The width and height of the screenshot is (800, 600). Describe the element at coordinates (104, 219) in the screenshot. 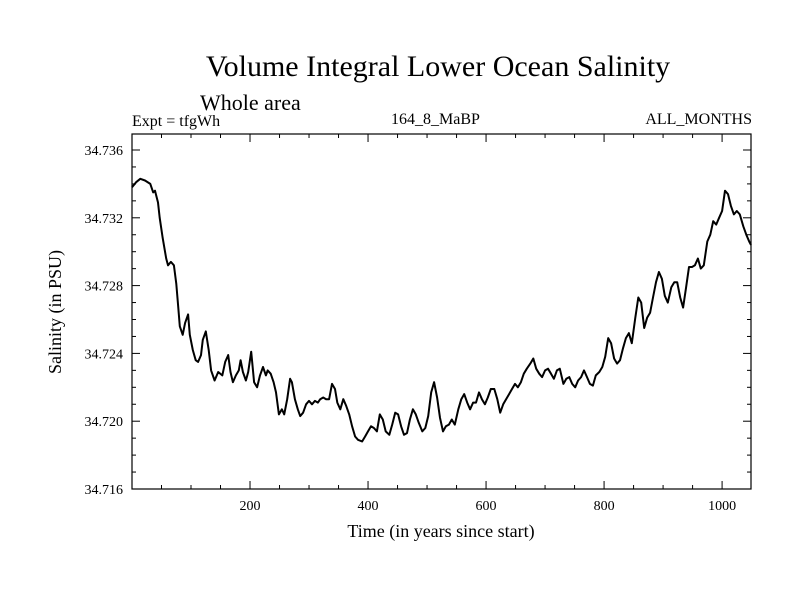

I see `y-tick-label: 34.732` at that location.